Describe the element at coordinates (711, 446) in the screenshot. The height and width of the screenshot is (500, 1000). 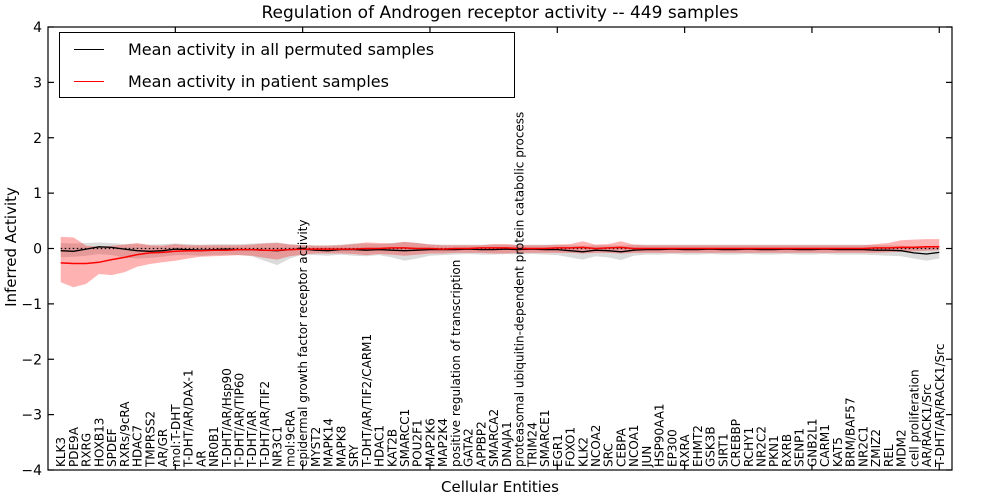
I see `x-category-label: GSK3B` at that location.